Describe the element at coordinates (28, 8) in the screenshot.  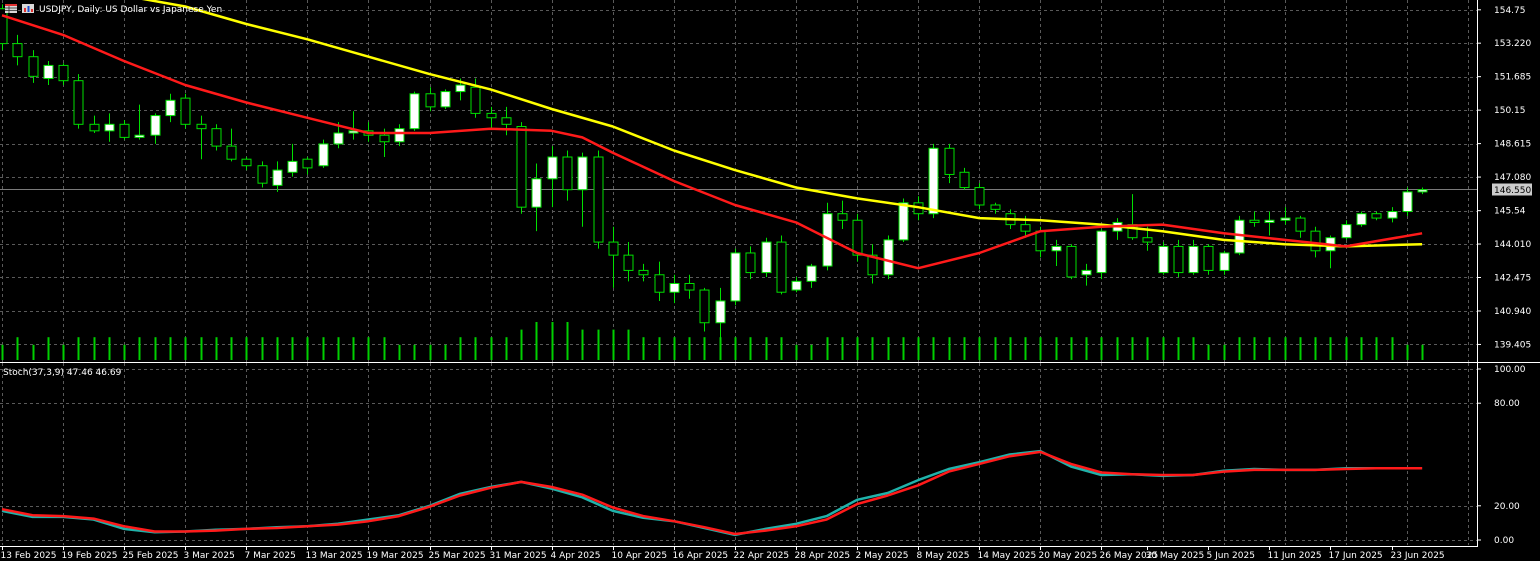
I see `chart-icon` at that location.